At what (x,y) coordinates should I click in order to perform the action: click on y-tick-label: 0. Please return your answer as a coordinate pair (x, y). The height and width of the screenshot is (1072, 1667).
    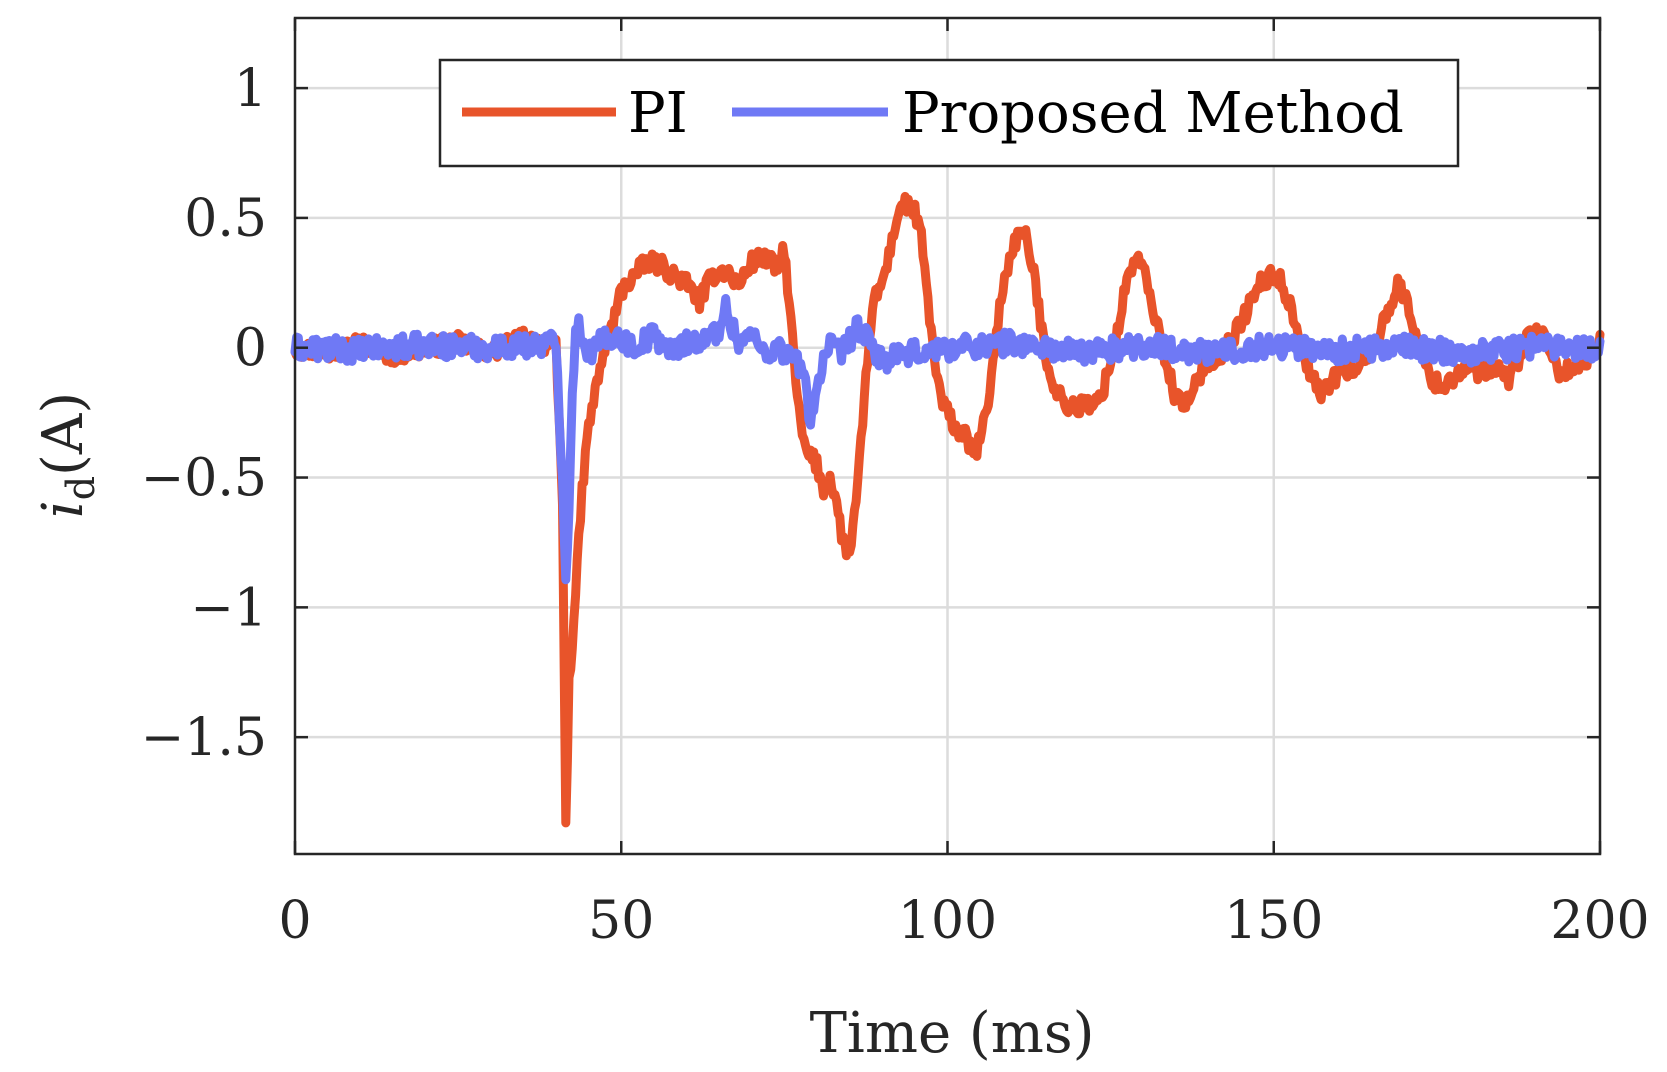
    Looking at the image, I should click on (250, 349).